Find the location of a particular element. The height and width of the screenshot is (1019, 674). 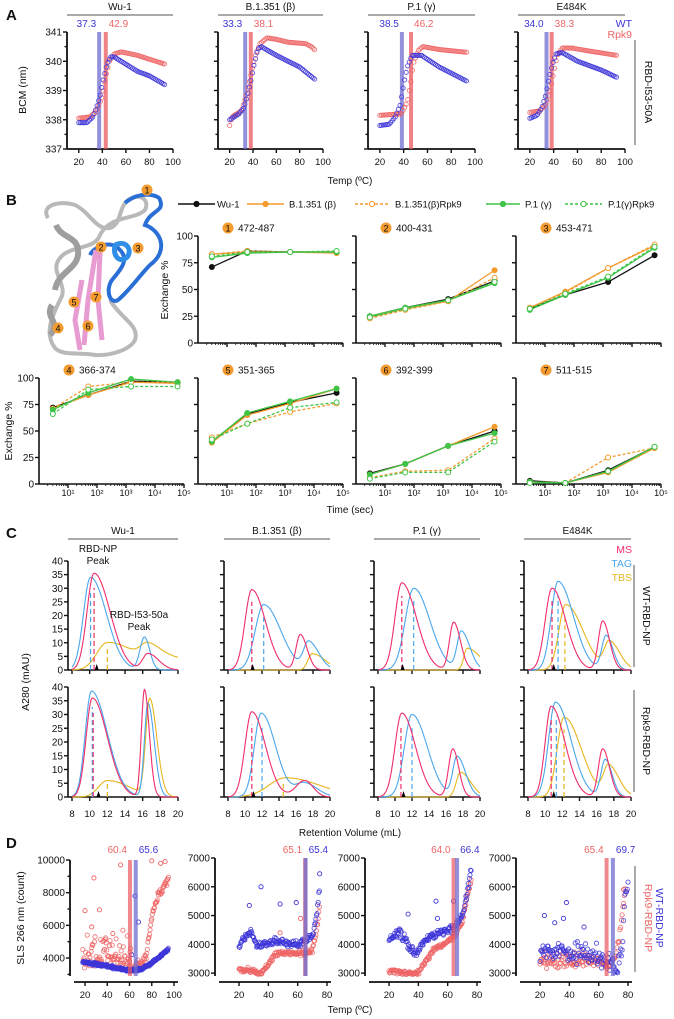

x-tick-label: 18 is located at coordinates (614, 814).